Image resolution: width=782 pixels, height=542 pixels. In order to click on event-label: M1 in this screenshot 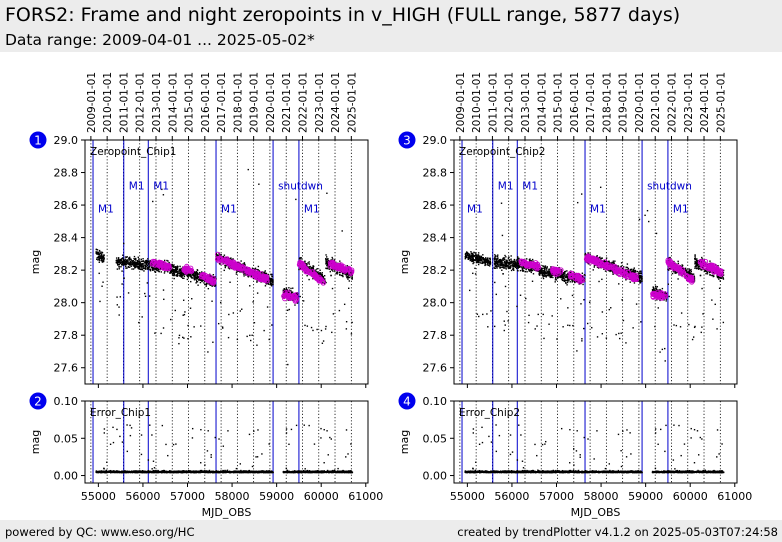, I will do `click(161, 187)`.